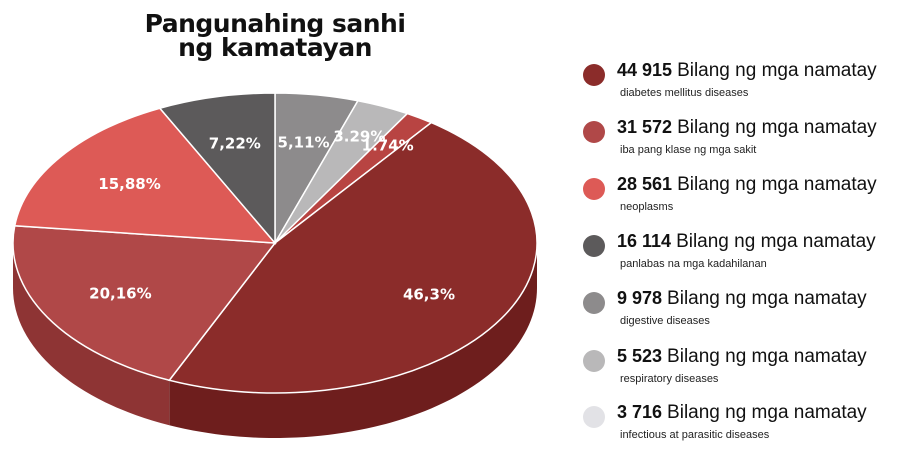 The image size is (900, 452). What do you see at coordinates (304, 142) in the screenshot?
I see `pie-label-4: 5,11%` at bounding box center [304, 142].